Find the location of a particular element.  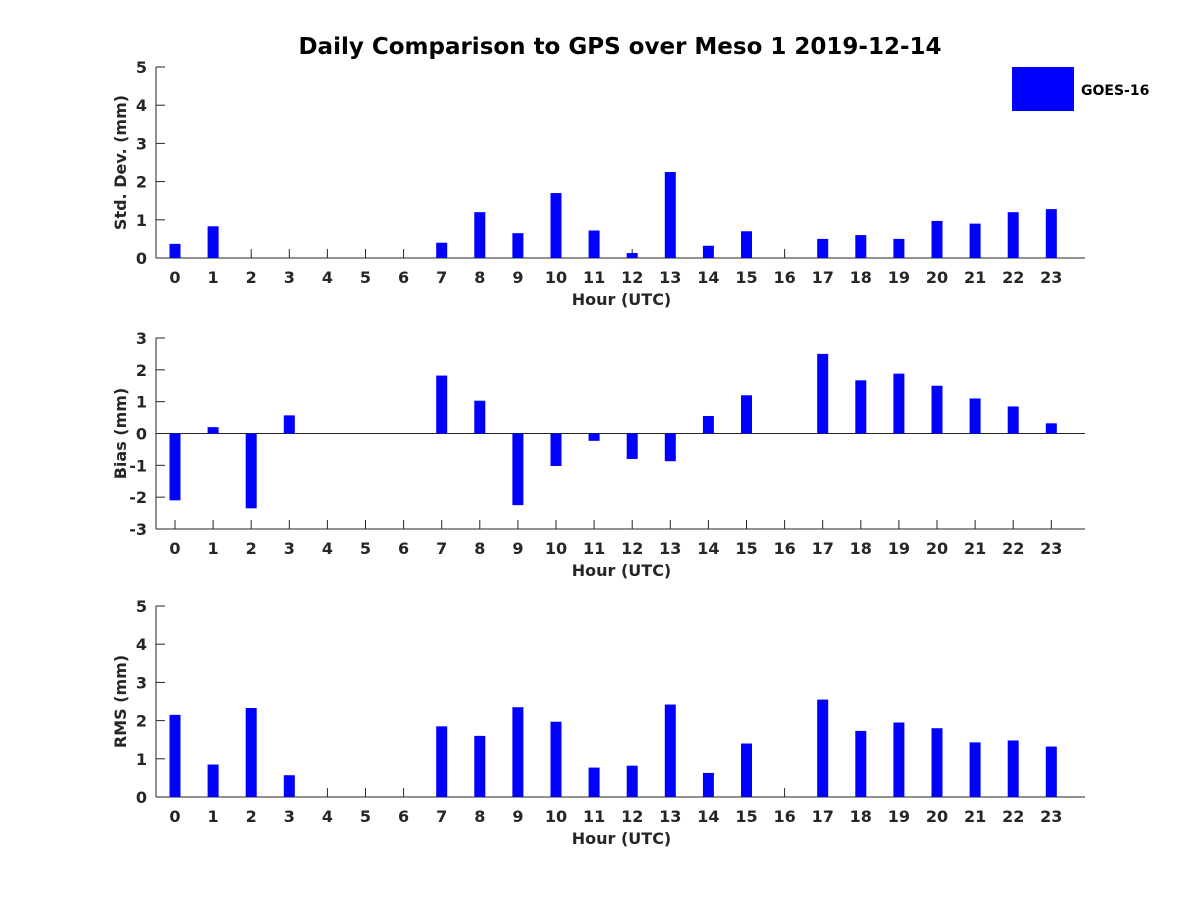

legend: GOES-16 is located at coordinates (1080, 89).